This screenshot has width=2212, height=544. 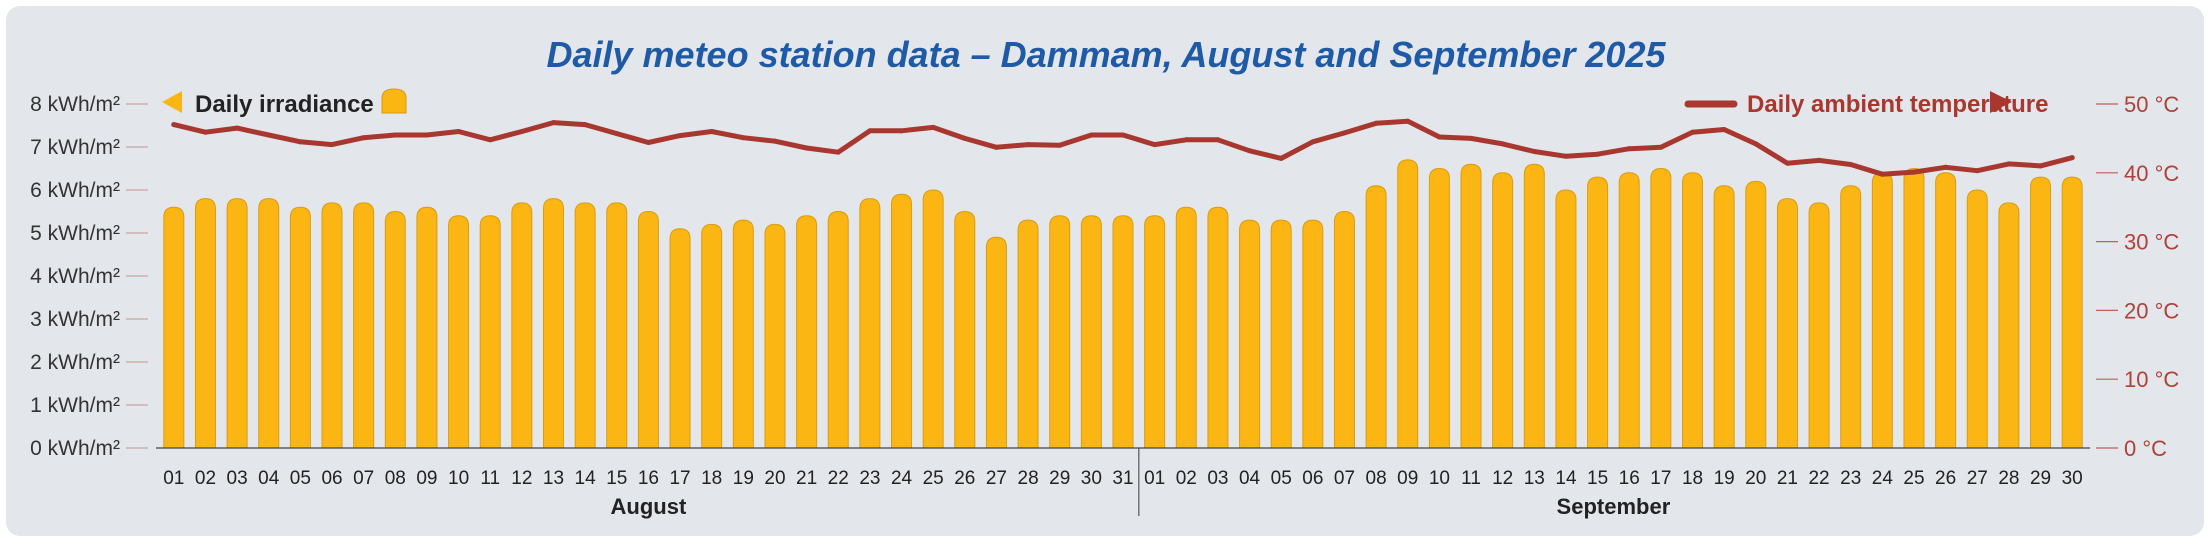 I want to click on x-tick-label: 09, so click(x=1407, y=478).